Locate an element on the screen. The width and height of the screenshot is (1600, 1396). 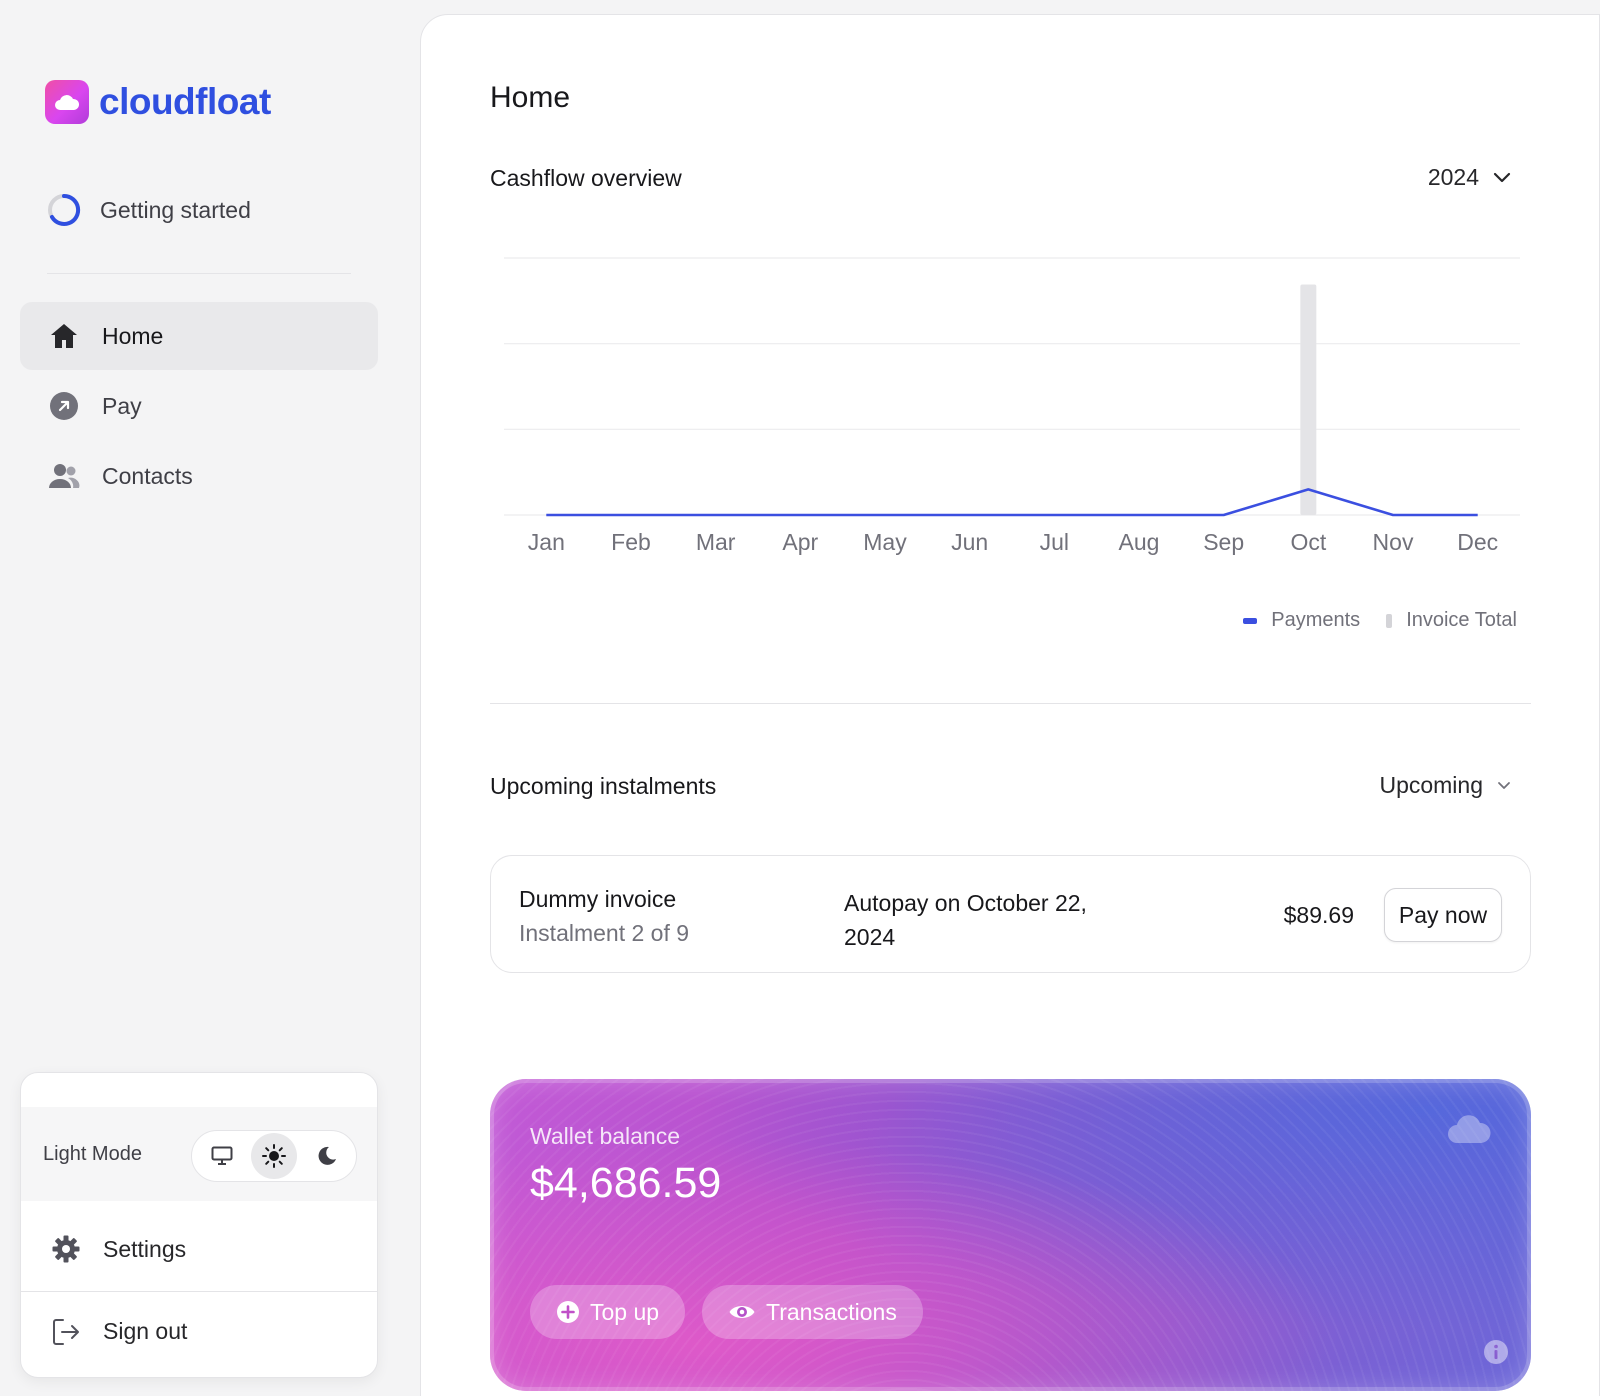
legend-item-payments: Payments is located at coordinates (1301, 620).